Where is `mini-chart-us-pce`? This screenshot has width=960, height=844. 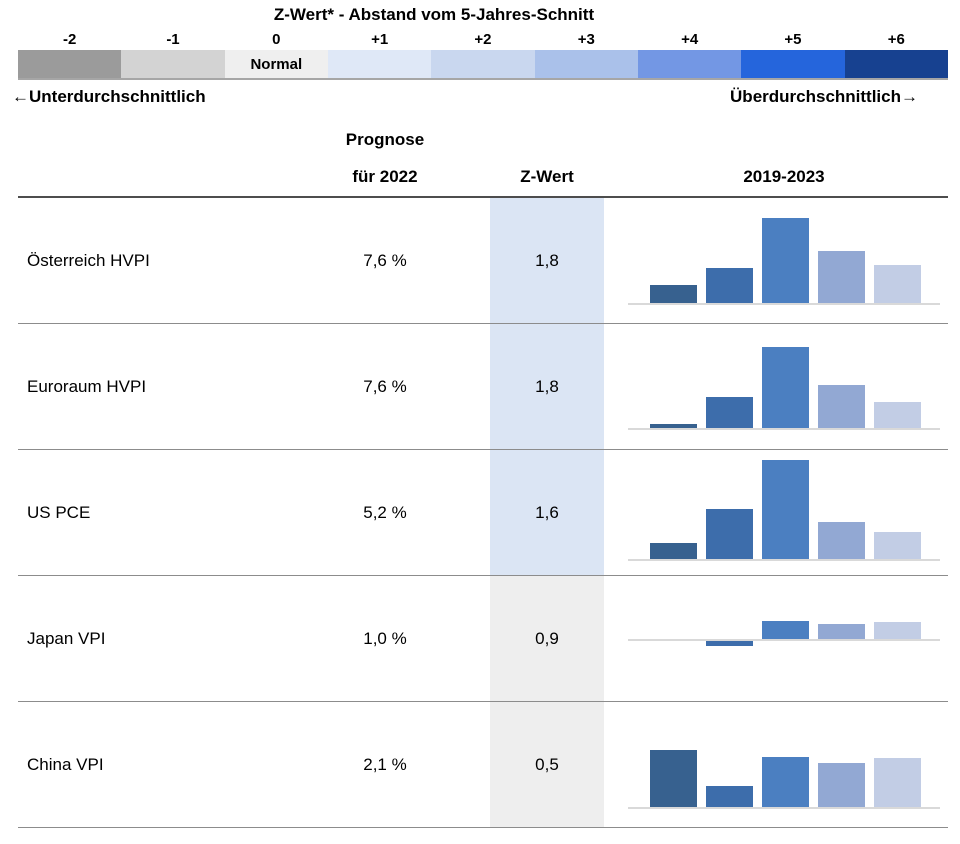
mini-chart-us-pce is located at coordinates (784, 512).